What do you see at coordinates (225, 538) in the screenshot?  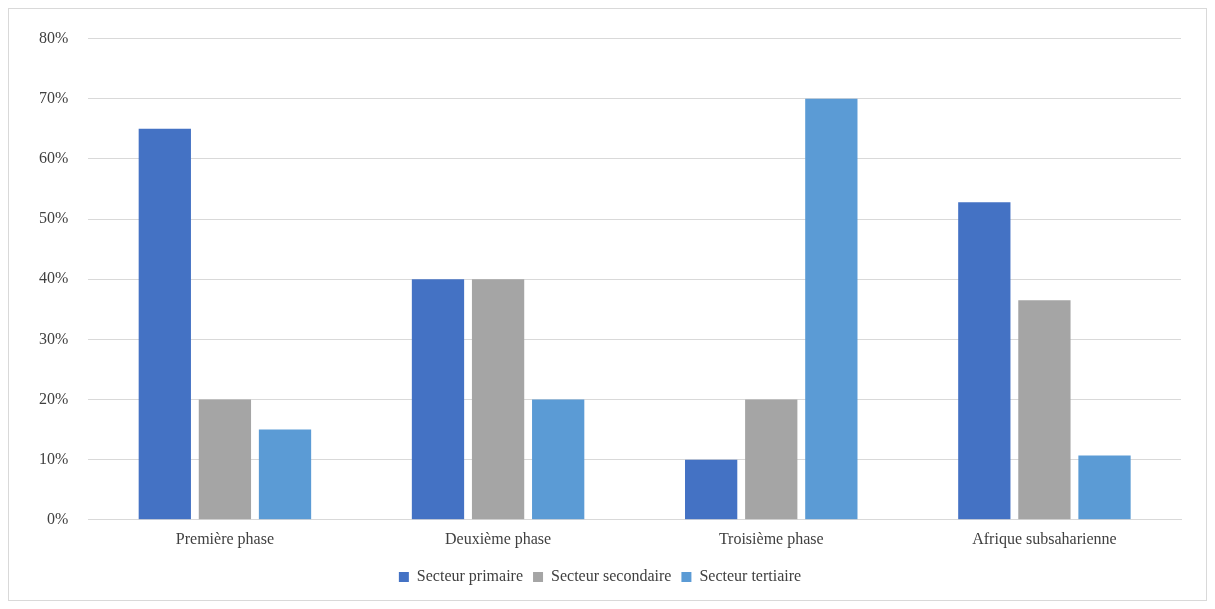 I see `x-tick-label: Première phase` at bounding box center [225, 538].